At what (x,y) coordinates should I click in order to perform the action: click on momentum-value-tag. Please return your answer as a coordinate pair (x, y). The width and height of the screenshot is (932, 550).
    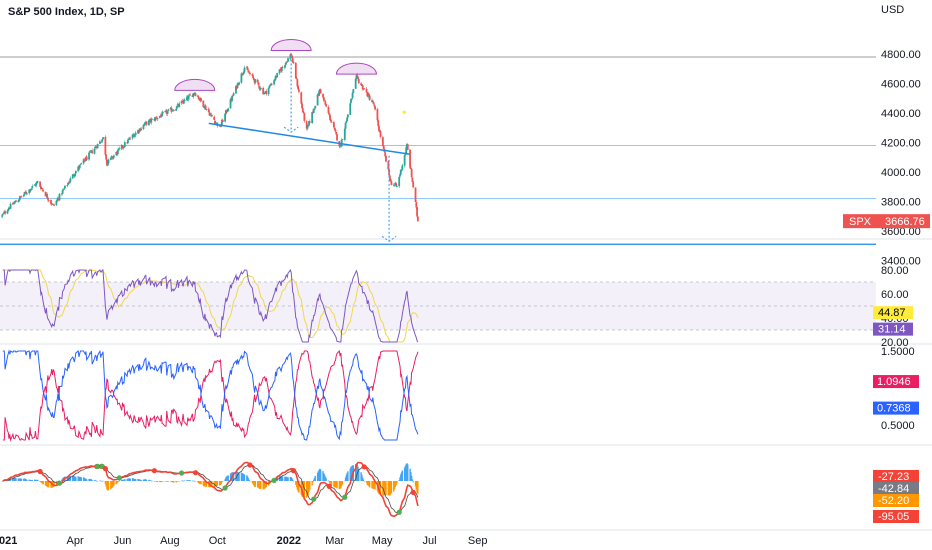
    Looking at the image, I should click on (896, 500).